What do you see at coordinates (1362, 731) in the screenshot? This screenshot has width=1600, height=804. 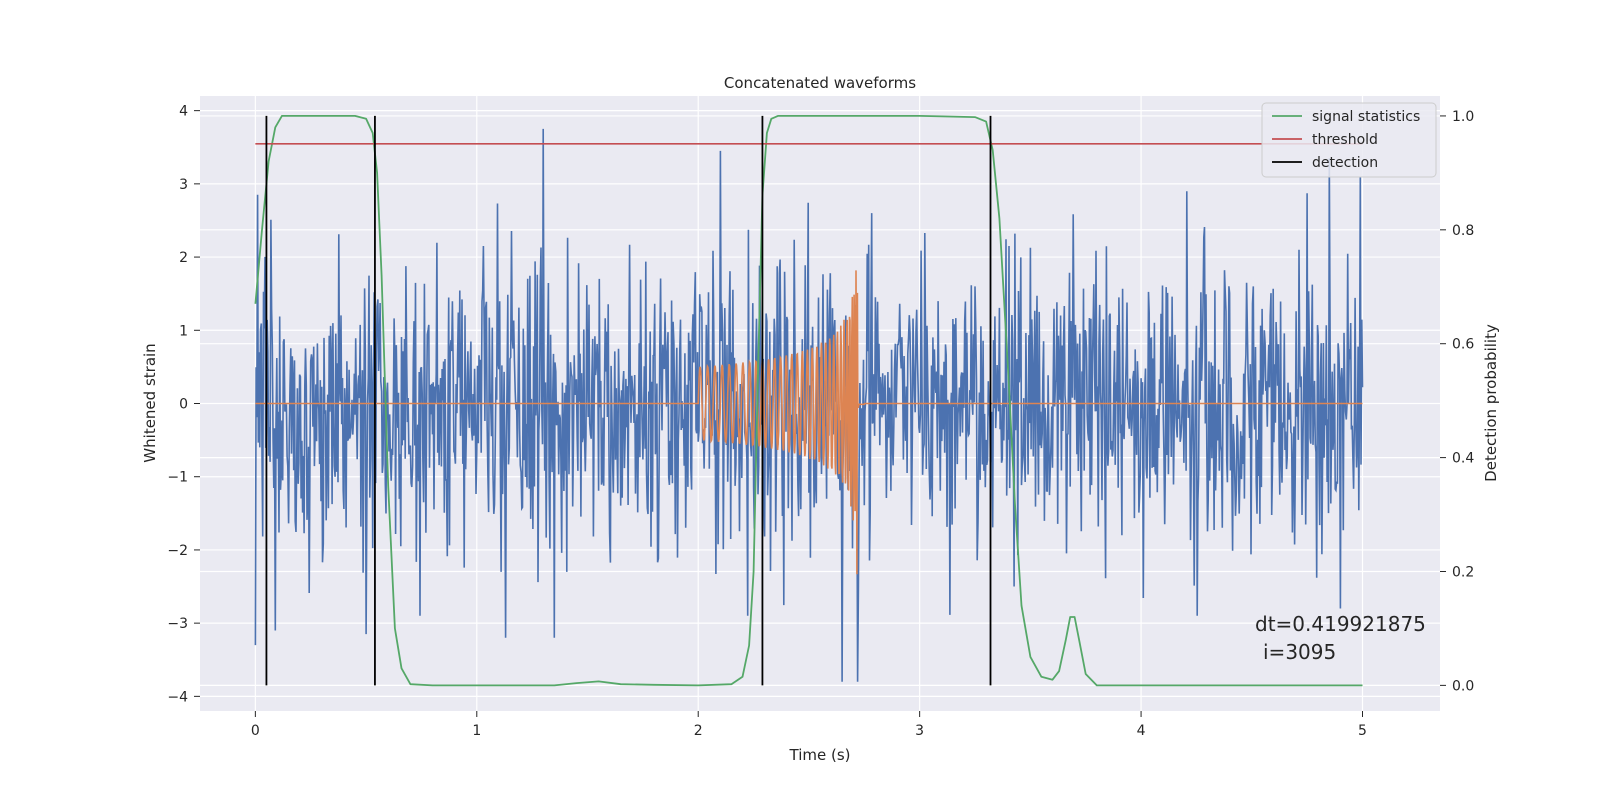 I see `x-tick-label: 5` at bounding box center [1362, 731].